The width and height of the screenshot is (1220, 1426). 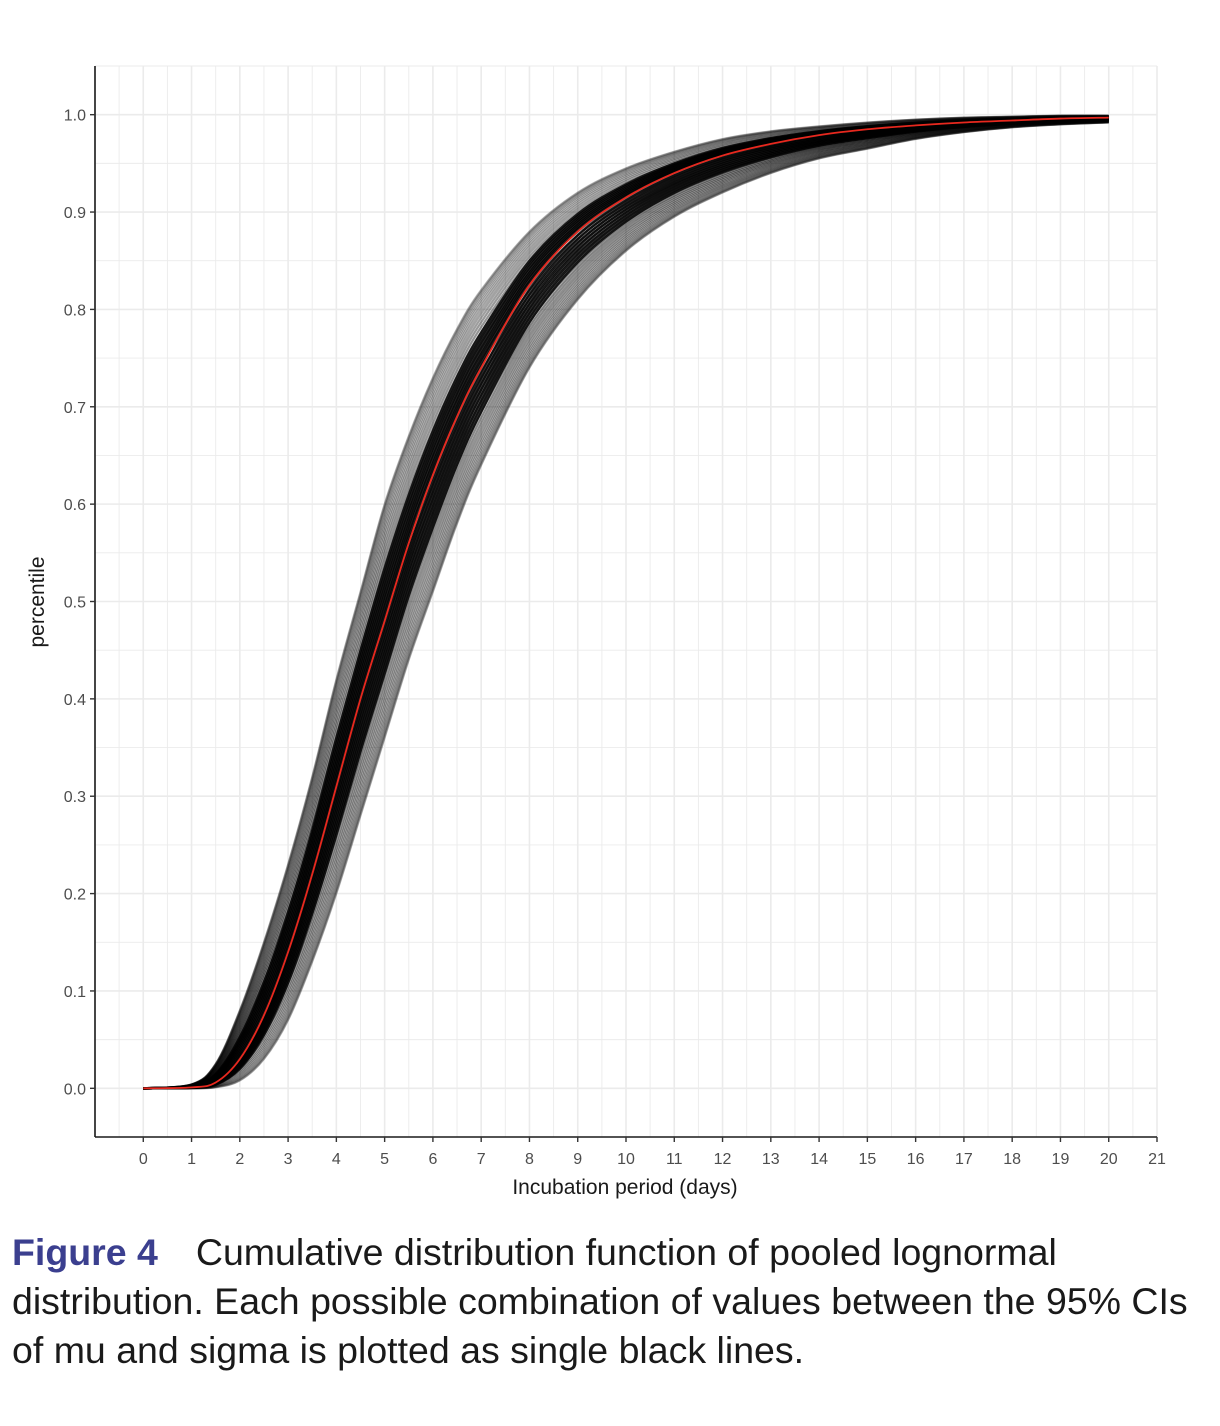 I want to click on y-tick-label: 0.7, so click(x=75, y=408).